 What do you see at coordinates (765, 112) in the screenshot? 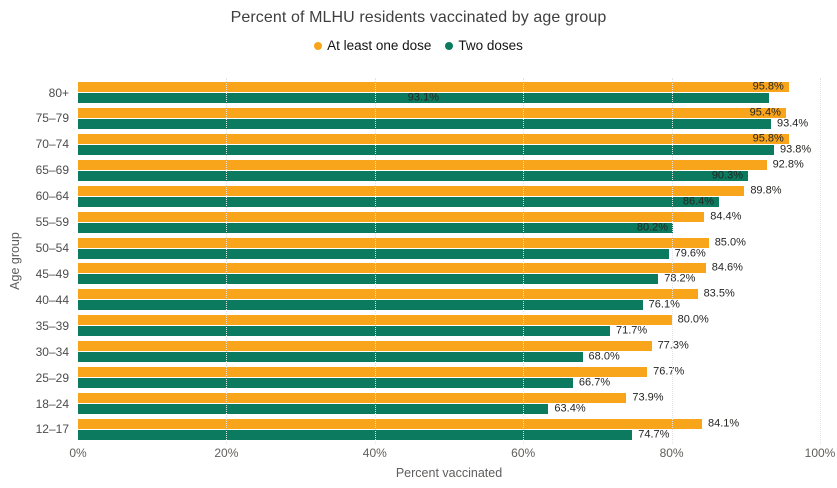
I see `bar-label: 95.4%` at bounding box center [765, 112].